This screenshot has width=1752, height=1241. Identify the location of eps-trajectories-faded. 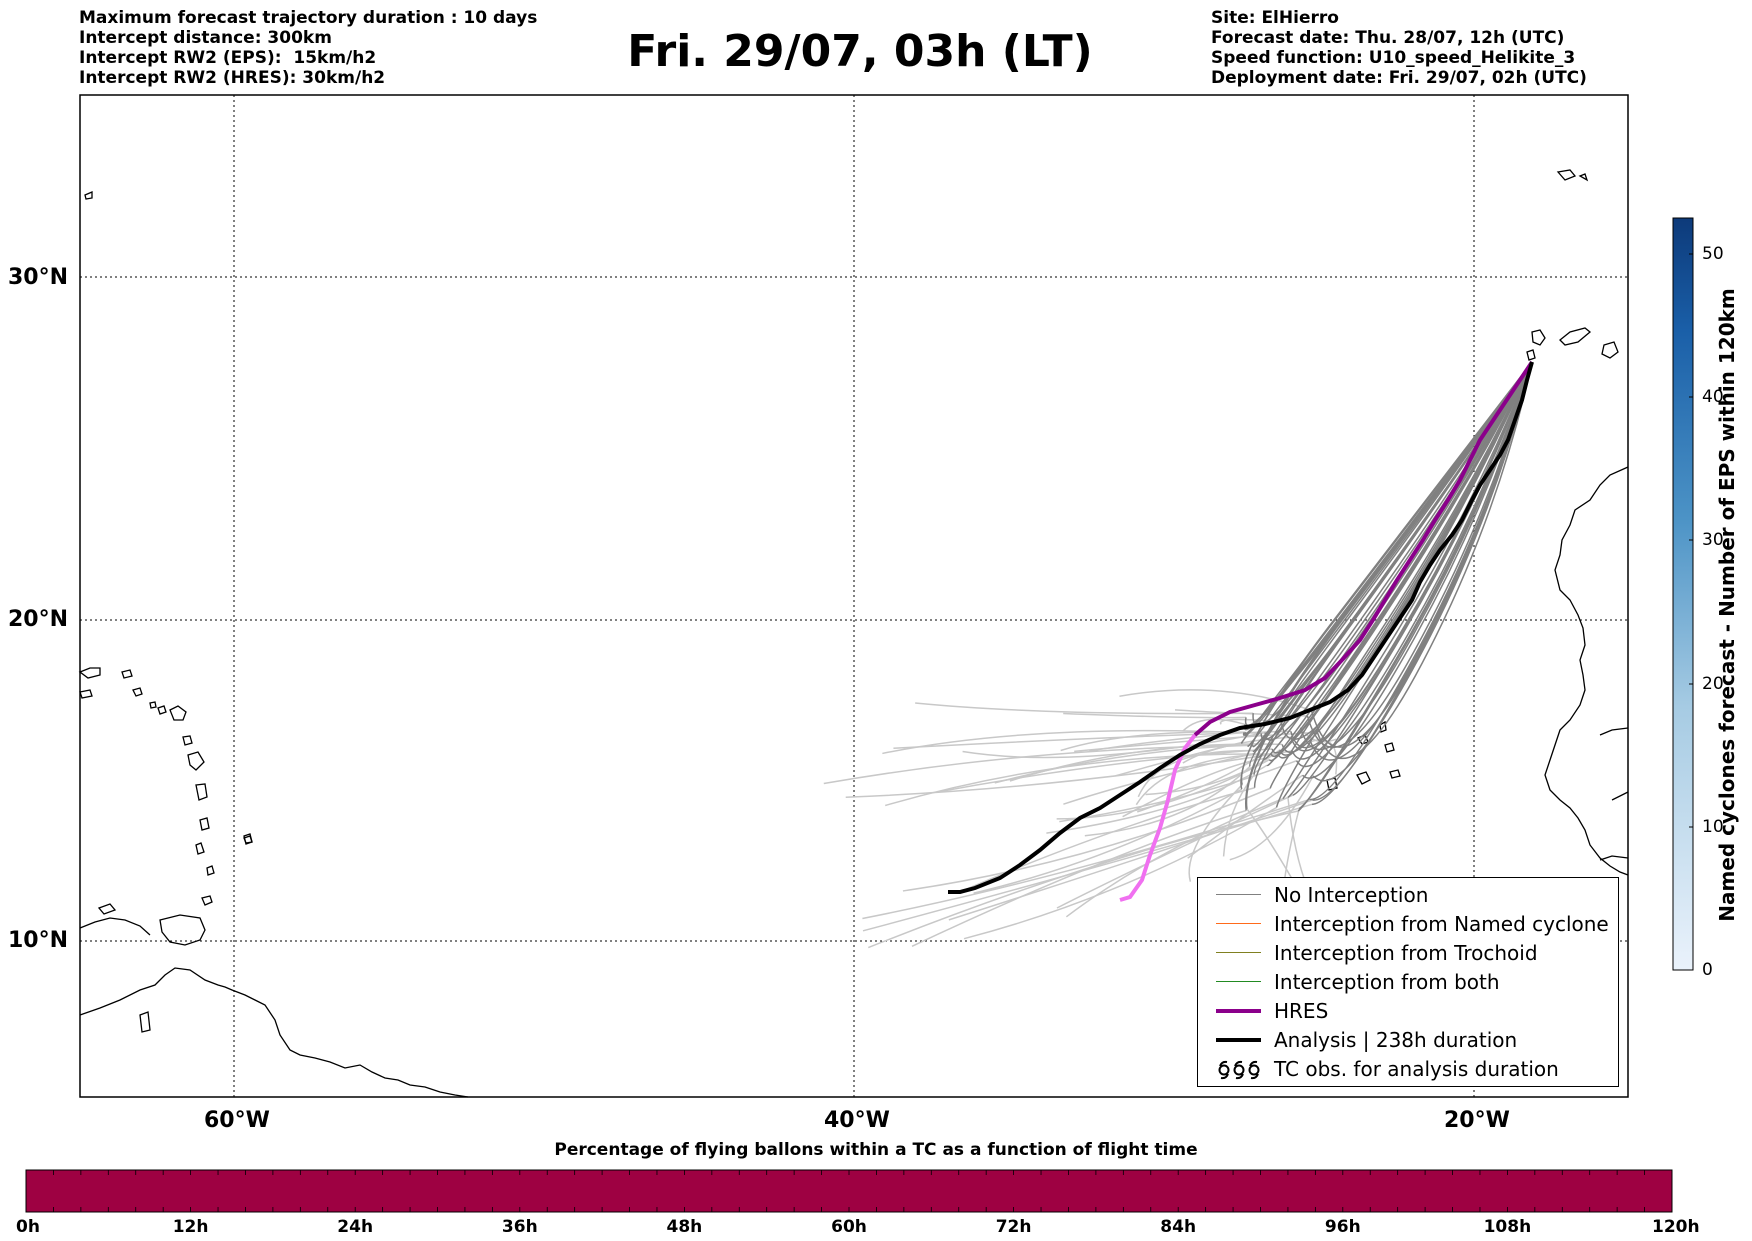
(1080, 819).